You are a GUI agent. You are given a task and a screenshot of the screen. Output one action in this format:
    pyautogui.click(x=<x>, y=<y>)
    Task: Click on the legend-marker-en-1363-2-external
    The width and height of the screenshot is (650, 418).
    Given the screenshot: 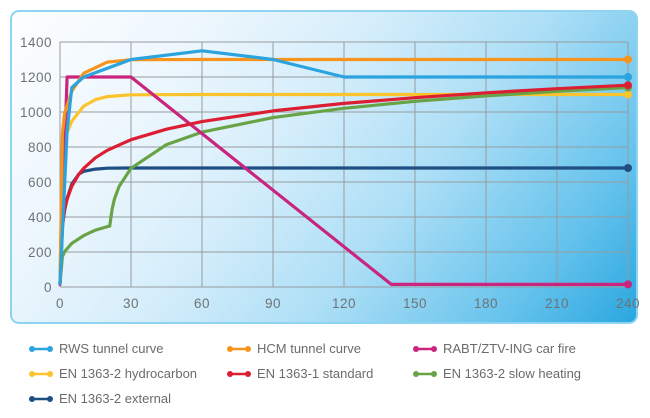 What is the action you would take?
    pyautogui.click(x=41, y=398)
    